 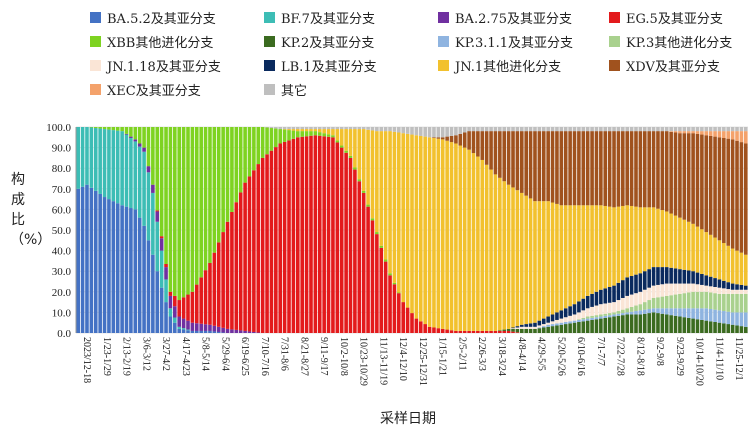 What do you see at coordinates (670, 41) in the screenshot?
I see `legend-item: KP.3其他进化分支` at bounding box center [670, 41].